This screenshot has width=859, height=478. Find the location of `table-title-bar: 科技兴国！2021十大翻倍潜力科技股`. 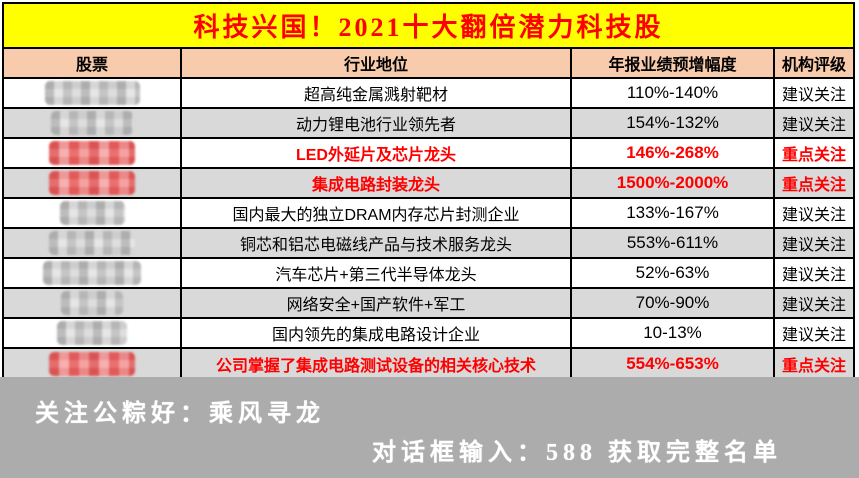

table-title-bar: 科技兴国！2021十大翻倍潜力科技股 is located at coordinates (428, 26).